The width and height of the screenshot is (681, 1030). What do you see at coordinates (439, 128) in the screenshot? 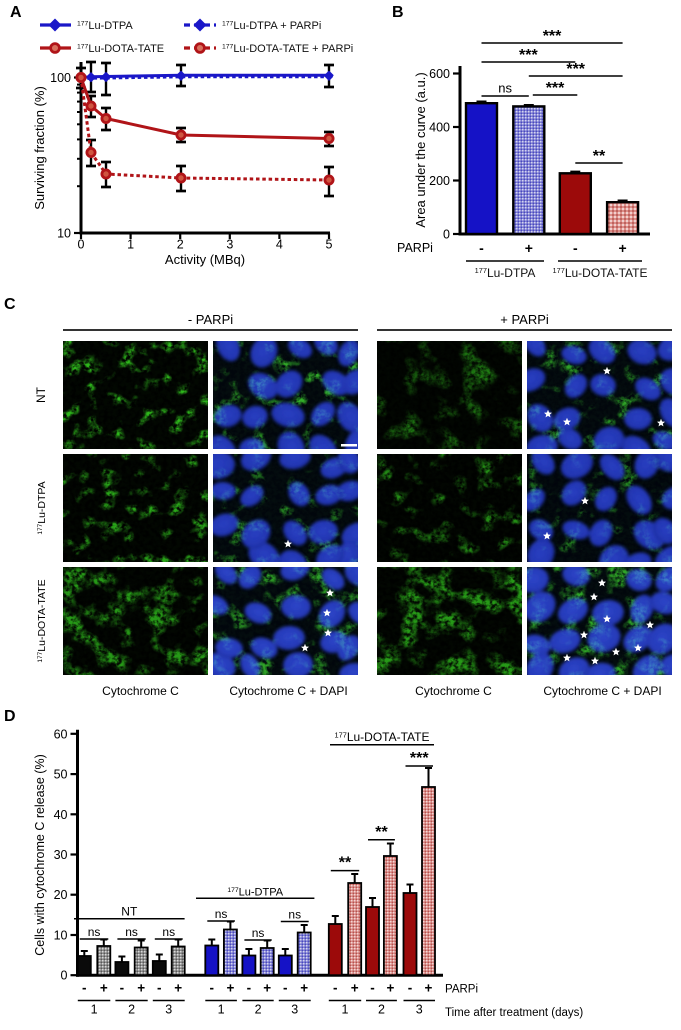
I see `svg-text: 400` at bounding box center [439, 128].